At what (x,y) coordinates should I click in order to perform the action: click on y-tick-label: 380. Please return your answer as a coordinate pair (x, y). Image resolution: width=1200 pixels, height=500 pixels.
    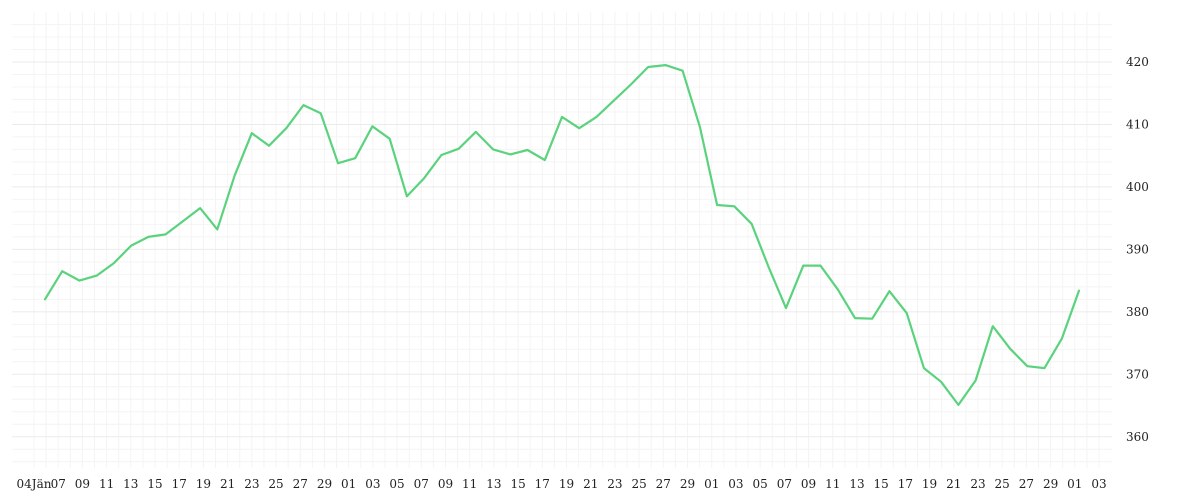
    Looking at the image, I should click on (1137, 312).